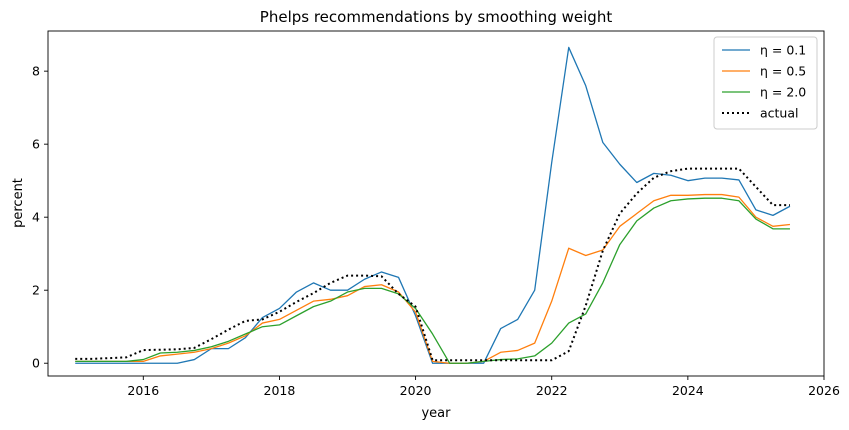 The image size is (849, 430). I want to click on x-tick-label-2024: 2024, so click(688, 390).